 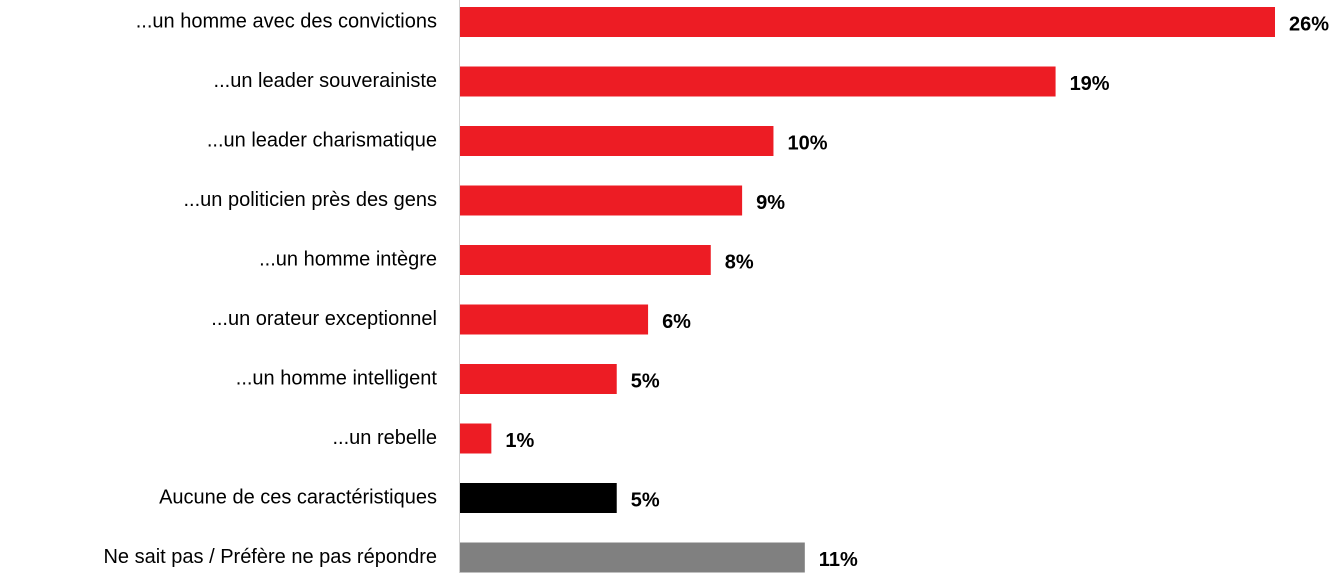 I want to click on category-label: ...un politicien près des gens, so click(x=311, y=200).